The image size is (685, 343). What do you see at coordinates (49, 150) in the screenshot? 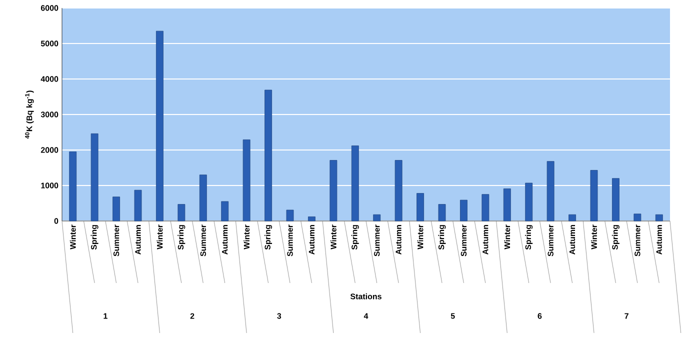
I see `y-tick-label: 2000` at bounding box center [49, 150].